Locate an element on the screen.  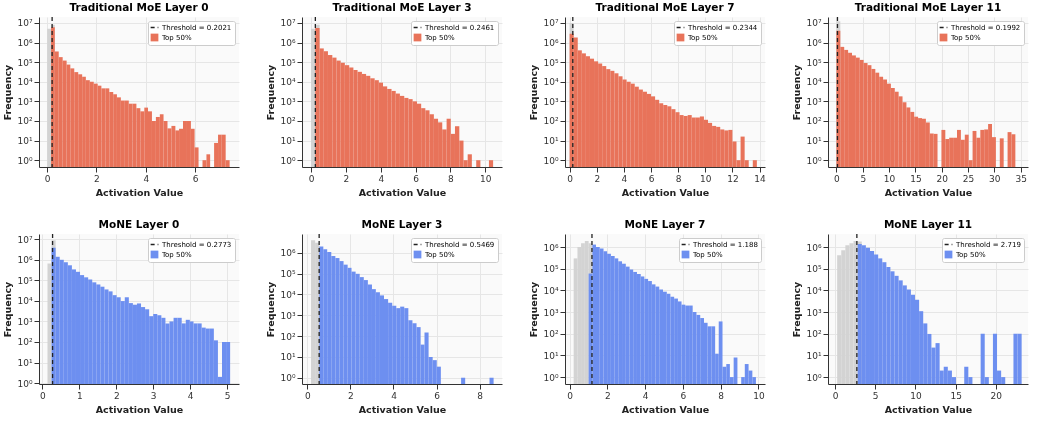
x-tick-label: 35 is located at coordinates (1021, 178).